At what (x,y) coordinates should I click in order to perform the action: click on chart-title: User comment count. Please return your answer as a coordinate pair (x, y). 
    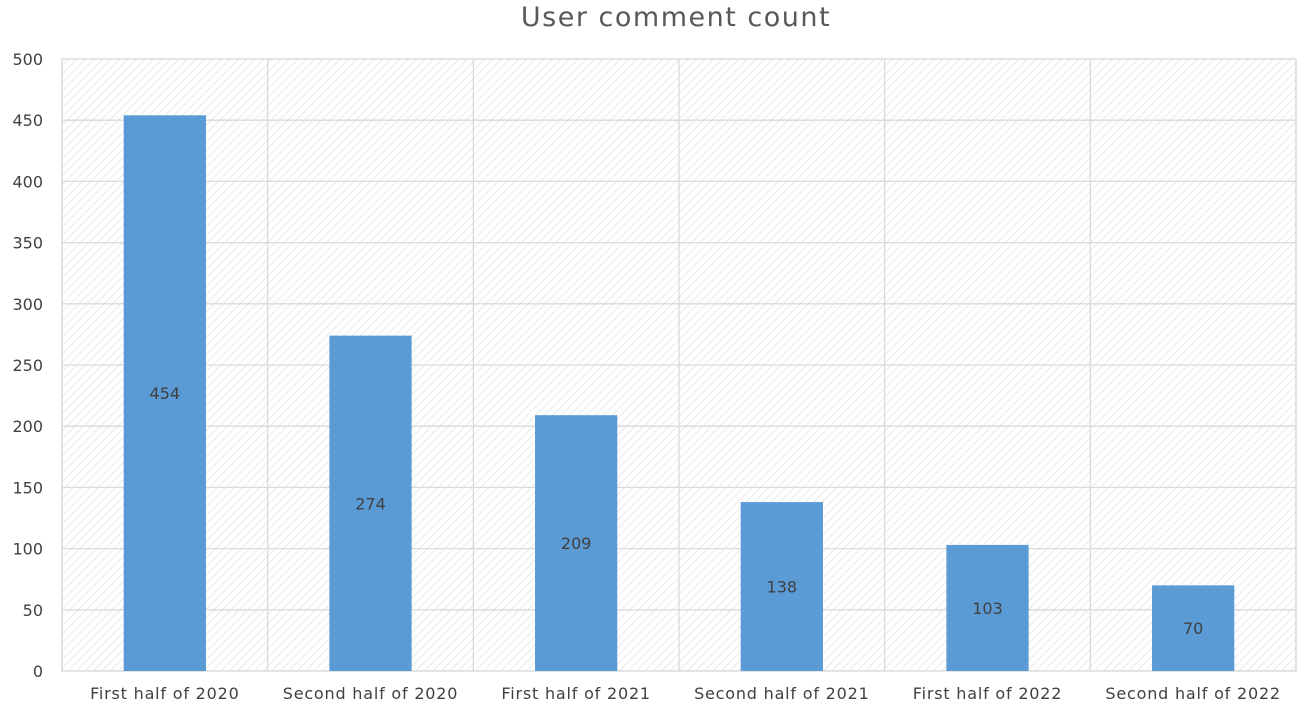
    Looking at the image, I should click on (676, 17).